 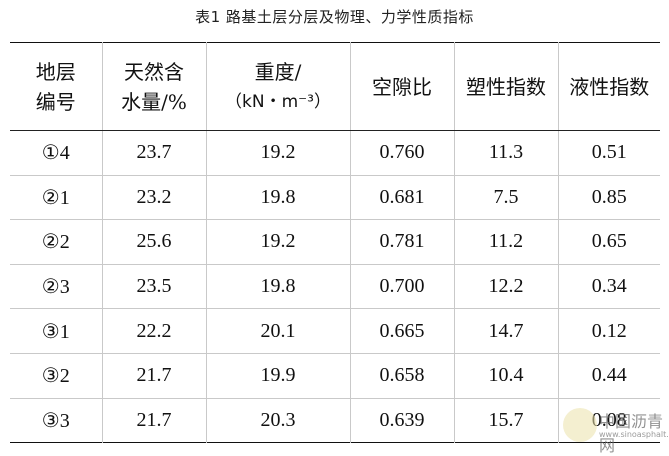 What do you see at coordinates (334, 17) in the screenshot?
I see `table-caption: 表1 路基土层分层及物理、力学性质指标` at bounding box center [334, 17].